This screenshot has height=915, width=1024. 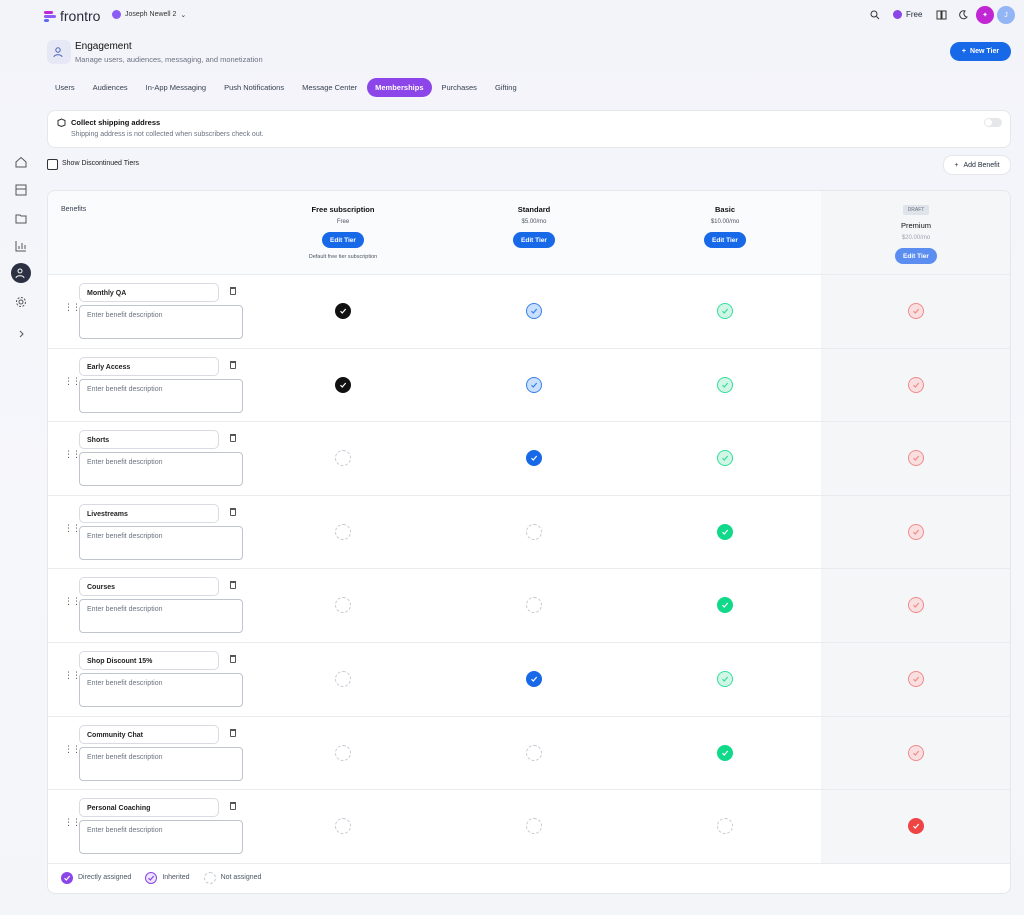 What do you see at coordinates (1006, 15) in the screenshot?
I see `user-avatar: J` at bounding box center [1006, 15].